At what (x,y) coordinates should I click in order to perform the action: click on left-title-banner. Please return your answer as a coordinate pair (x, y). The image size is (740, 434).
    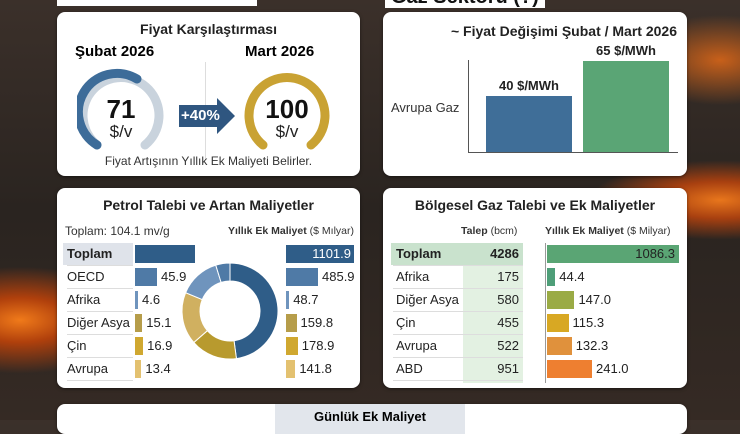
    Looking at the image, I should click on (157, 3).